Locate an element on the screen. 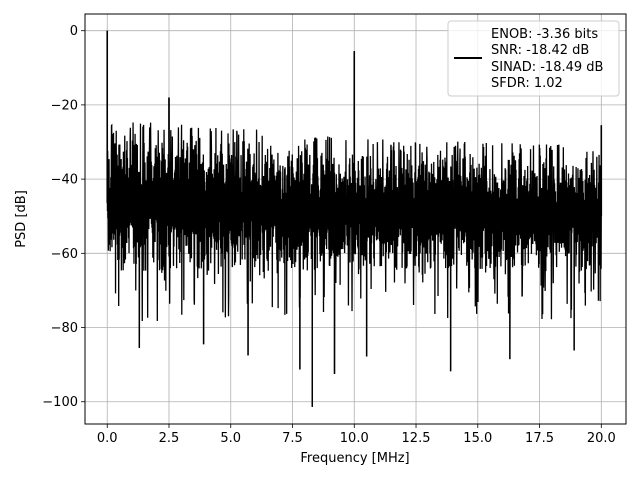 The image size is (640, 480). y-tick-label: −100 is located at coordinates (60, 402).